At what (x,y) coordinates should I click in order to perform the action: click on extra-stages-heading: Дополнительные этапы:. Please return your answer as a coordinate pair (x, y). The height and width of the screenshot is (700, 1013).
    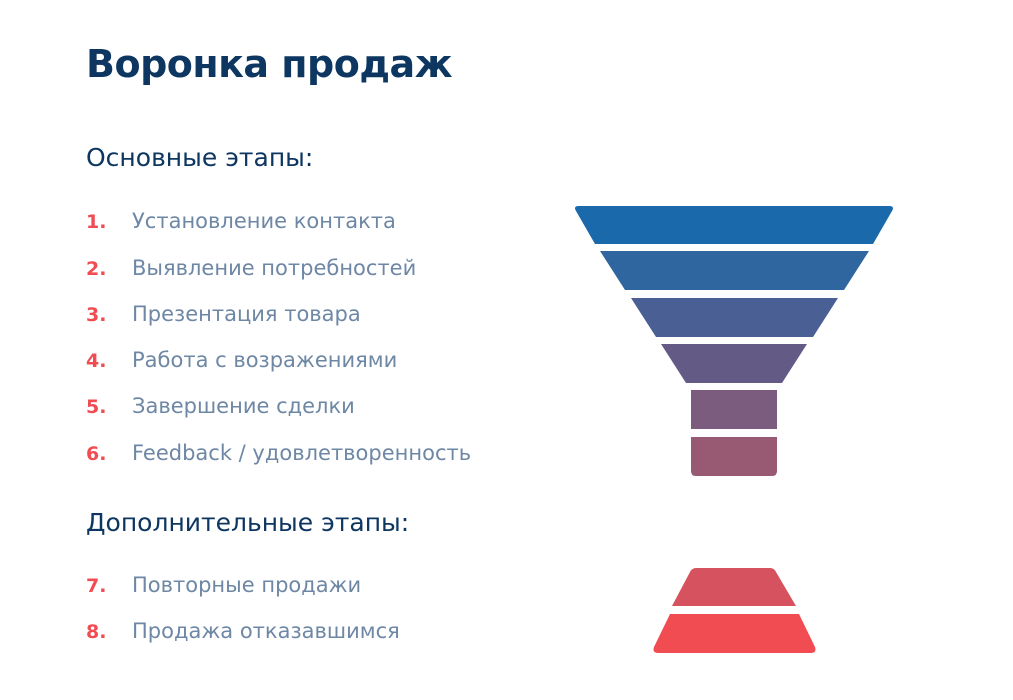
    Looking at the image, I should click on (248, 522).